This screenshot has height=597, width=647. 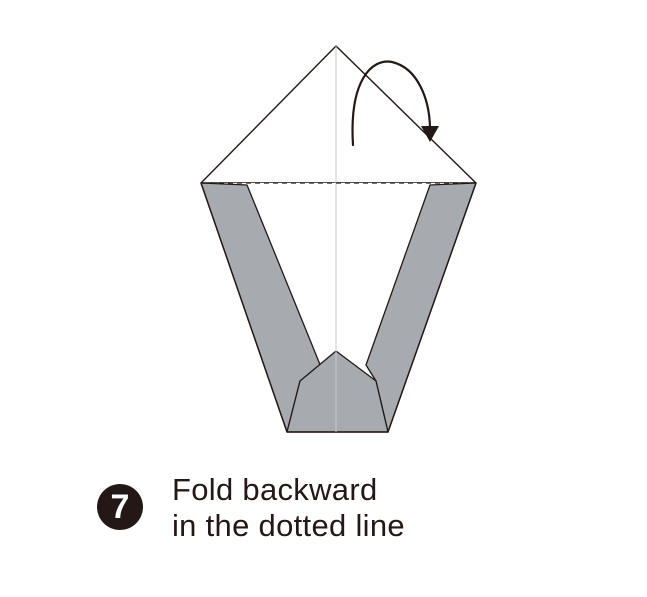 What do you see at coordinates (288, 525) in the screenshot?
I see `instruction-line-2: in the dotted line` at bounding box center [288, 525].